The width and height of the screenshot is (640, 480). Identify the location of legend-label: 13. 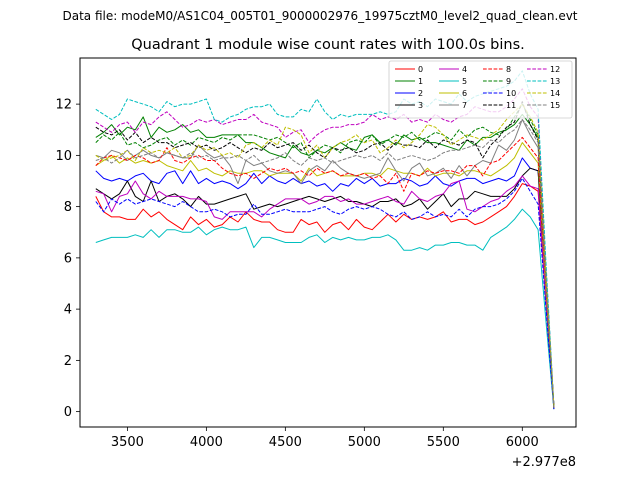
(555, 81).